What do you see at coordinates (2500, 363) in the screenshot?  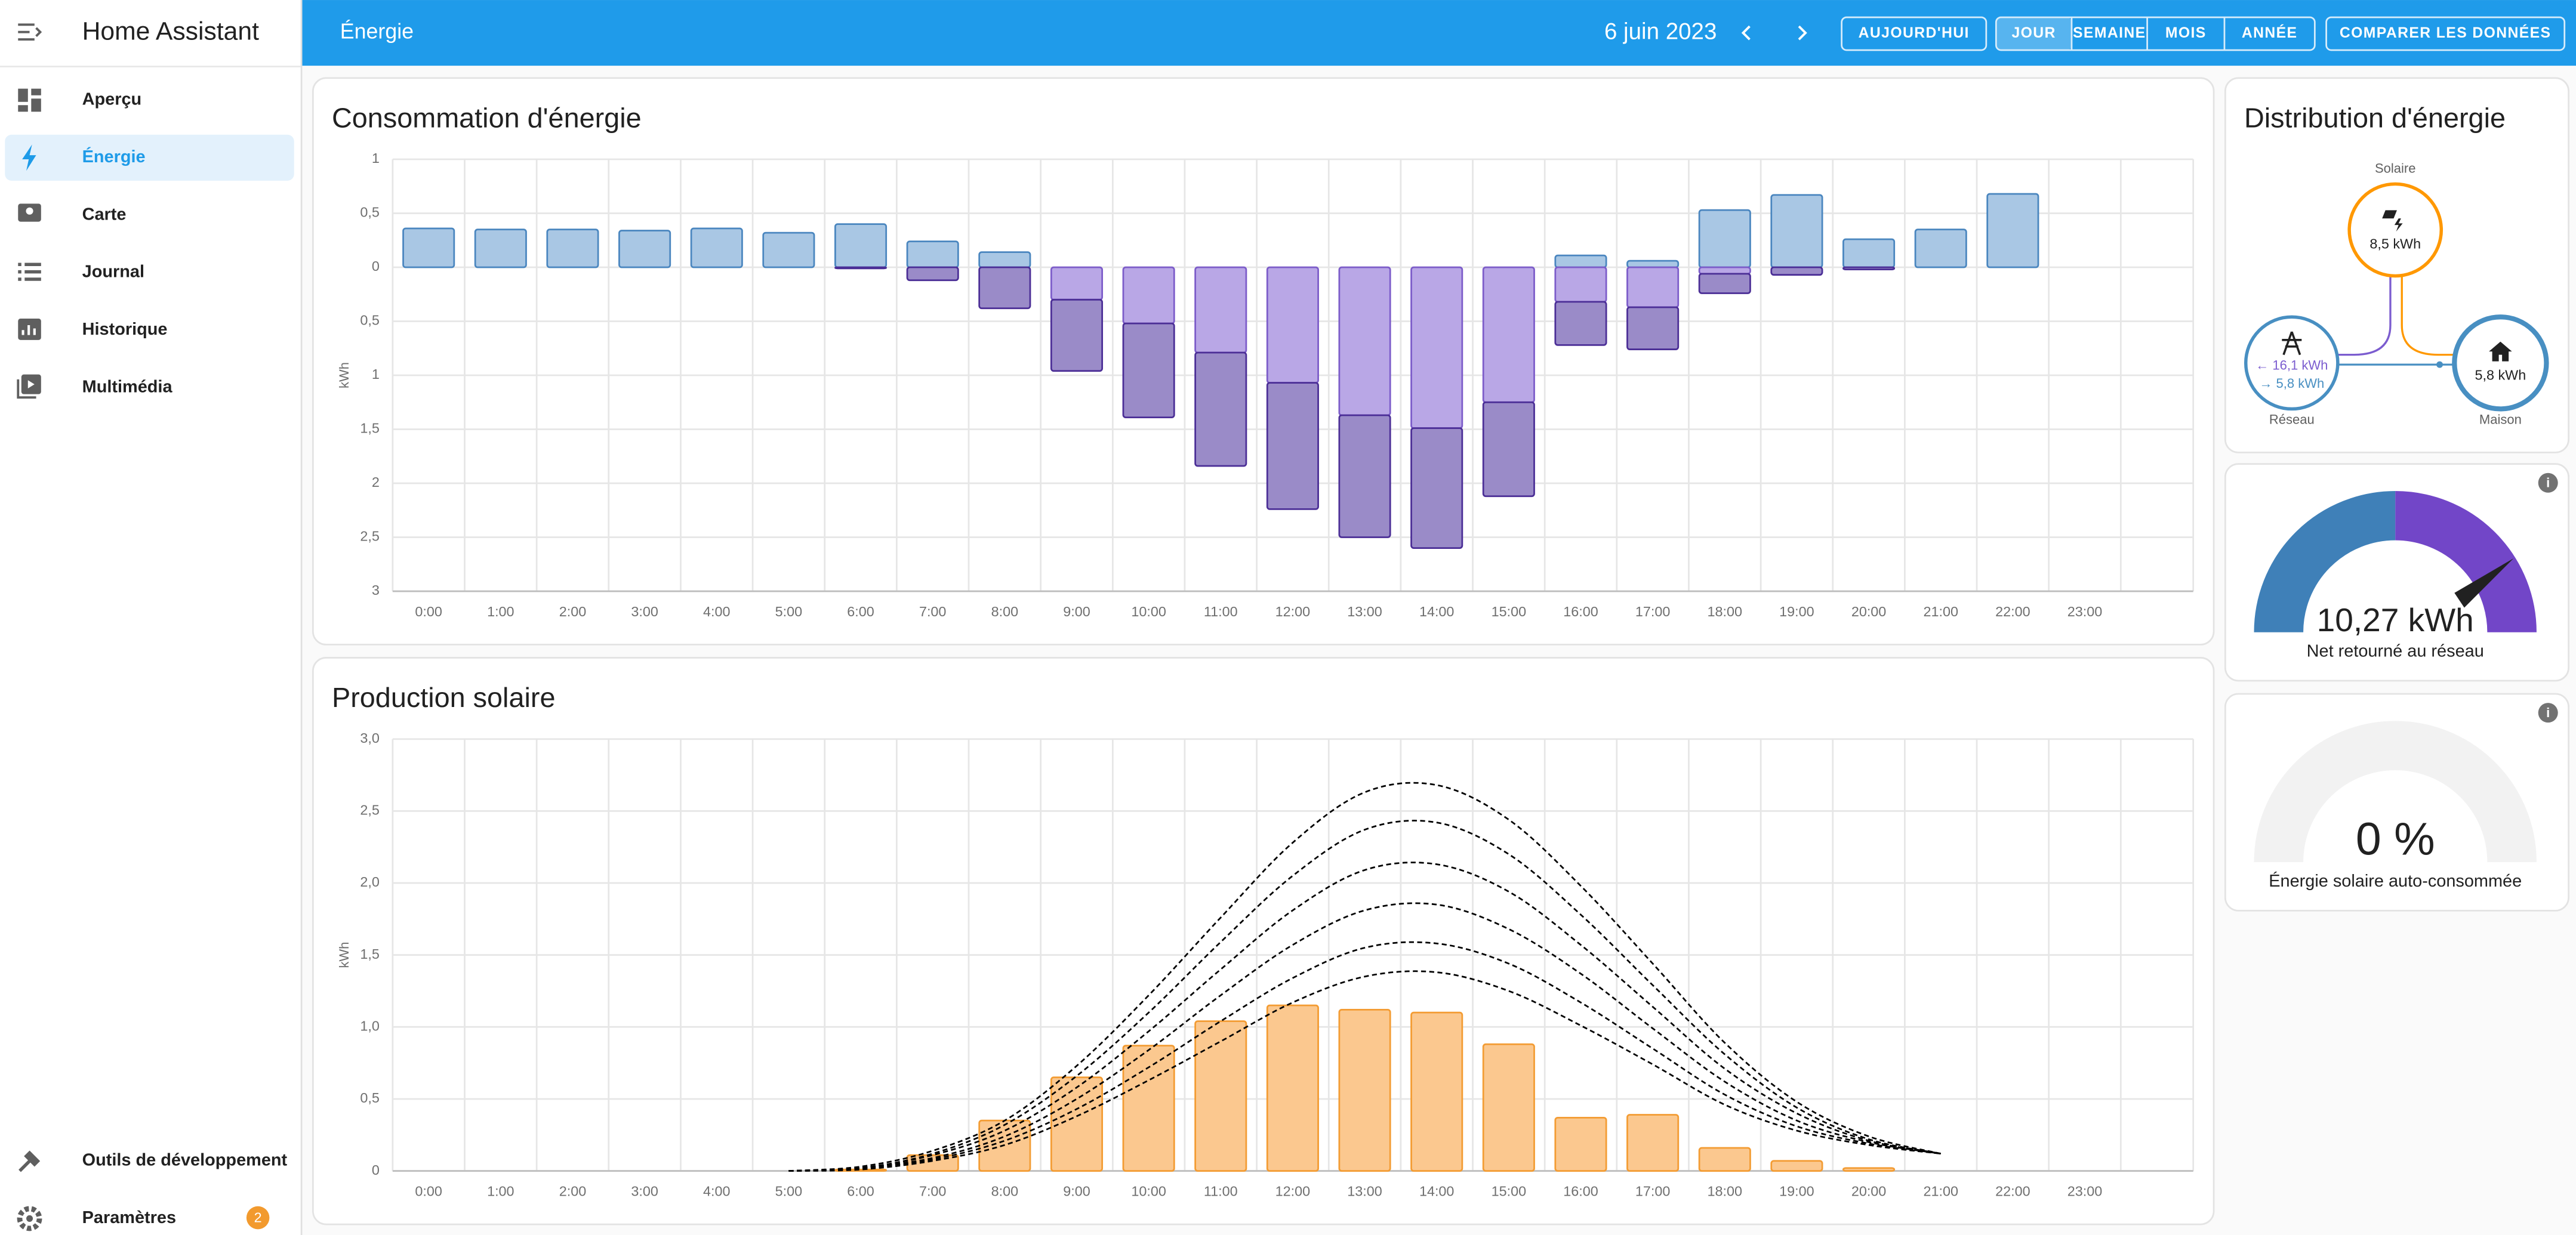 I see `home-node` at bounding box center [2500, 363].